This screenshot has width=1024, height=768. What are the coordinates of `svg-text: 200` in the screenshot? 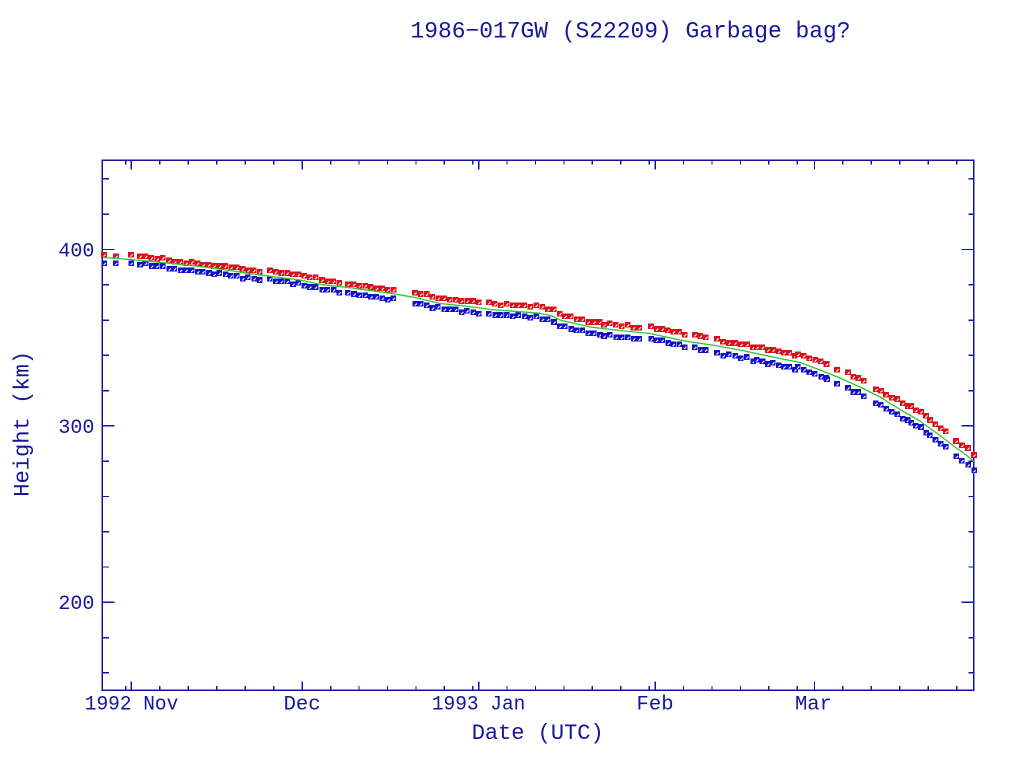 It's located at (76, 604).